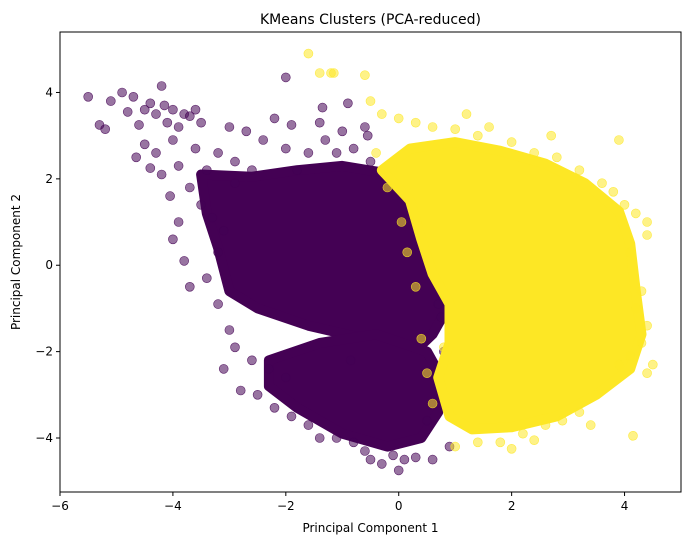  I want to click on x-tick-label: −2, so click(286, 506).